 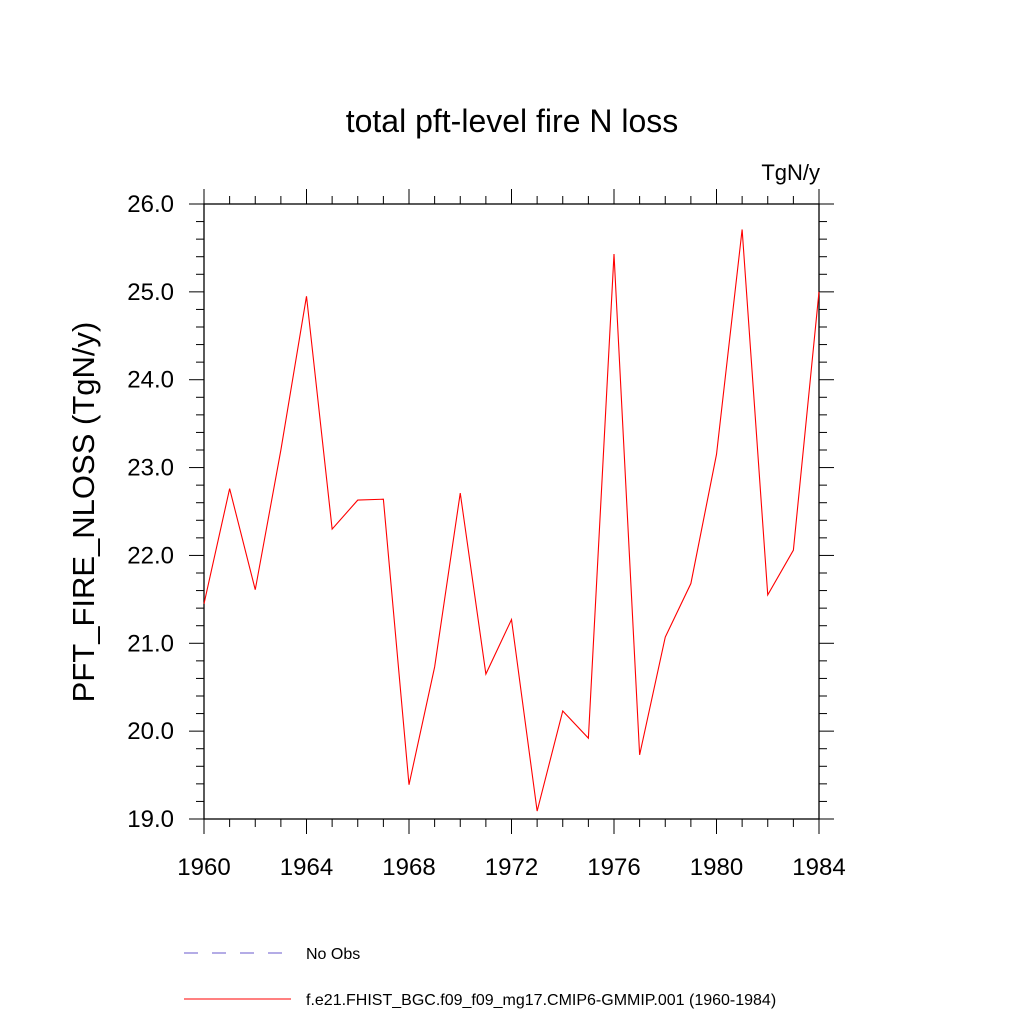 I want to click on x-tick-label: 1984, so click(x=818, y=867).